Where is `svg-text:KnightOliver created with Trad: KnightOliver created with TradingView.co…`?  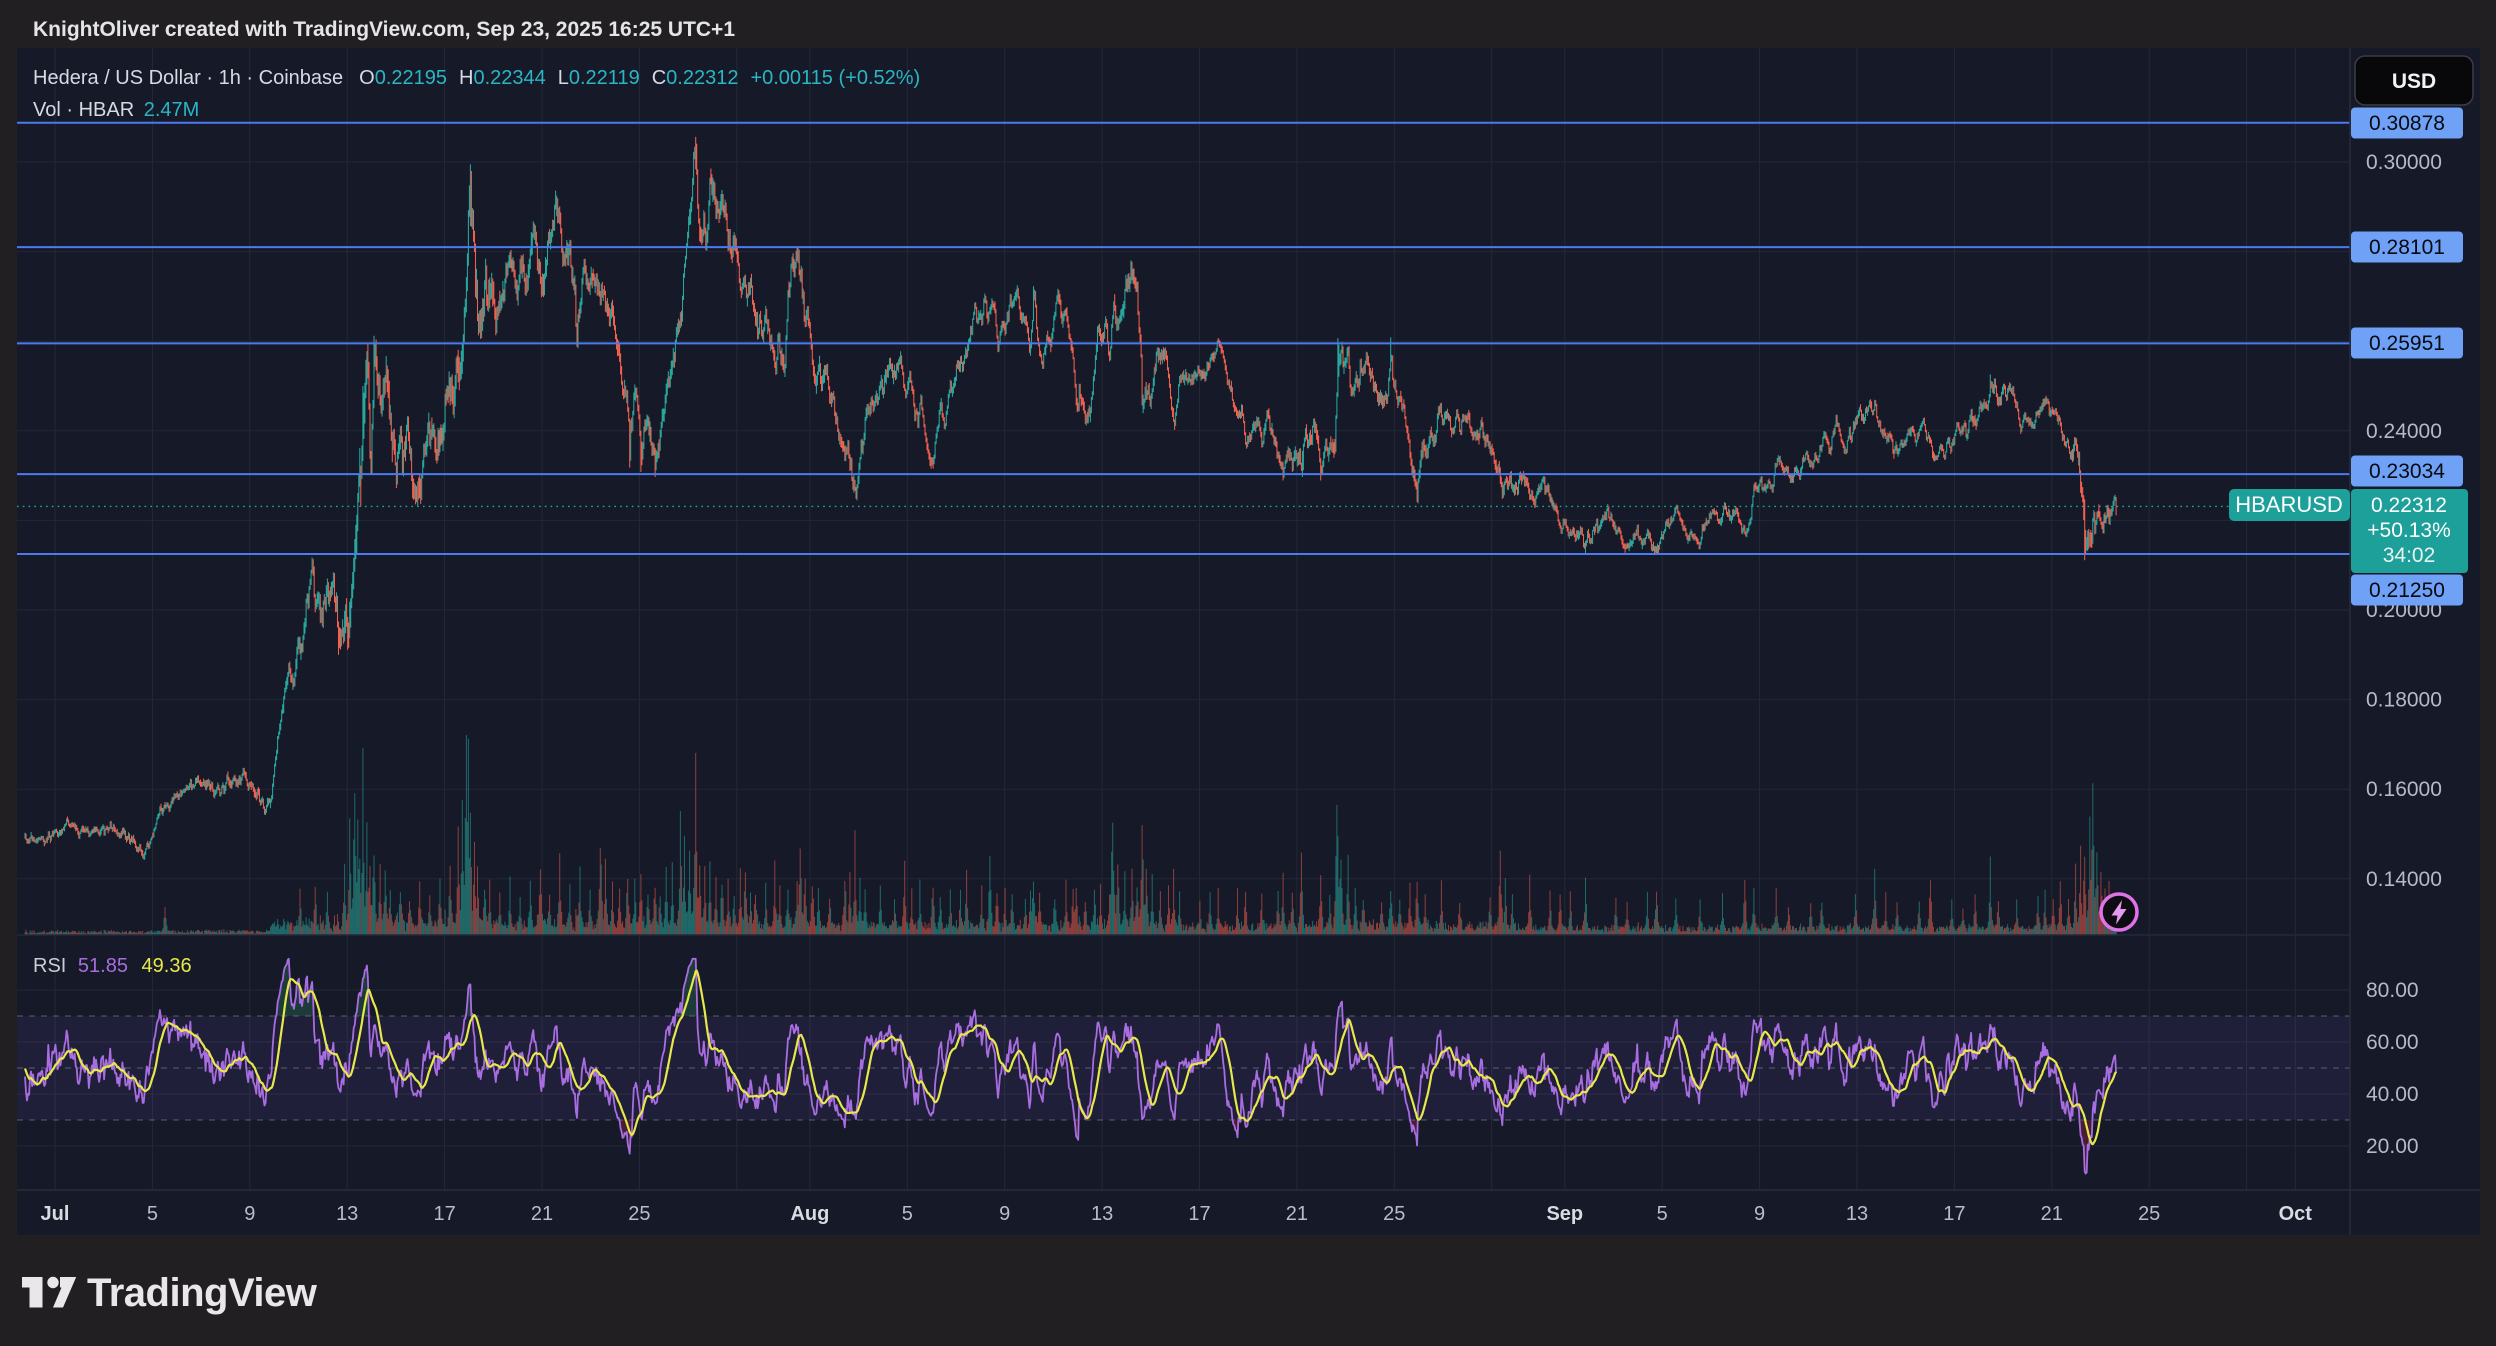
svg-text:KnightOliver created with Trad: KnightOliver created with TradingView.co… is located at coordinates (384, 29).